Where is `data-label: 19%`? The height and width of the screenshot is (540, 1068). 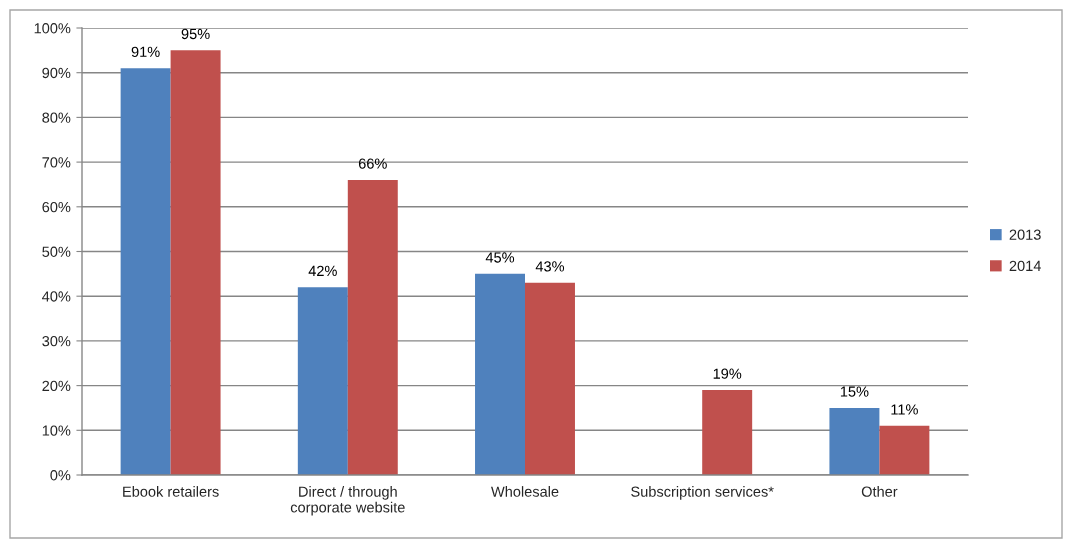
data-label: 19% is located at coordinates (727, 373).